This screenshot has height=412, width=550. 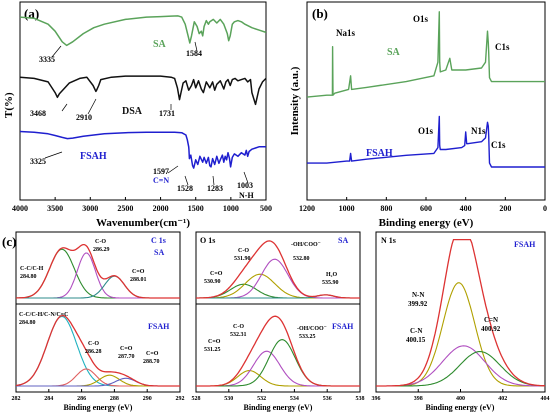 What do you see at coordinates (28, 277) in the screenshot?
I see `c1s-sa-peak1-value: 284.80` at bounding box center [28, 277].